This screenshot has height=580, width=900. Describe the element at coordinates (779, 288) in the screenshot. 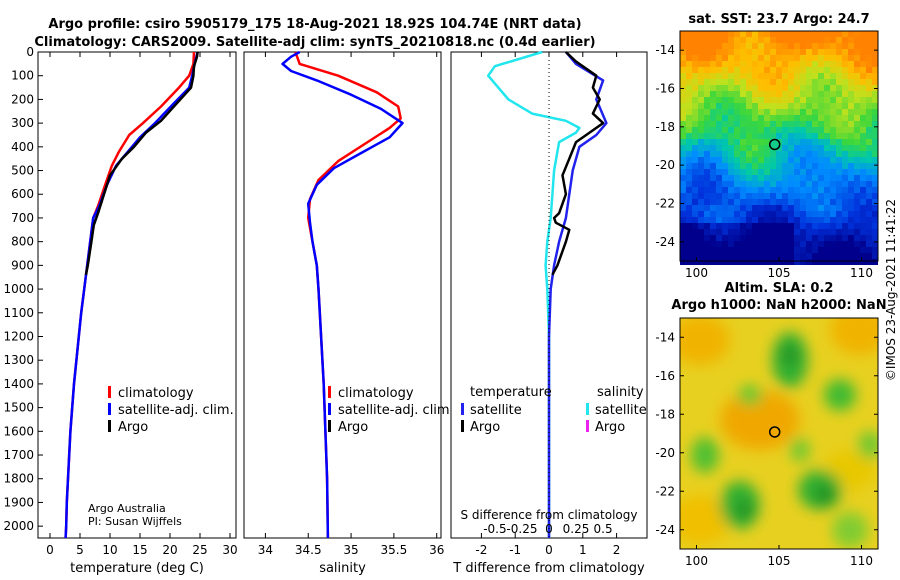

I see `sla-map-title-1: Altim. SLA: 0.2` at that location.